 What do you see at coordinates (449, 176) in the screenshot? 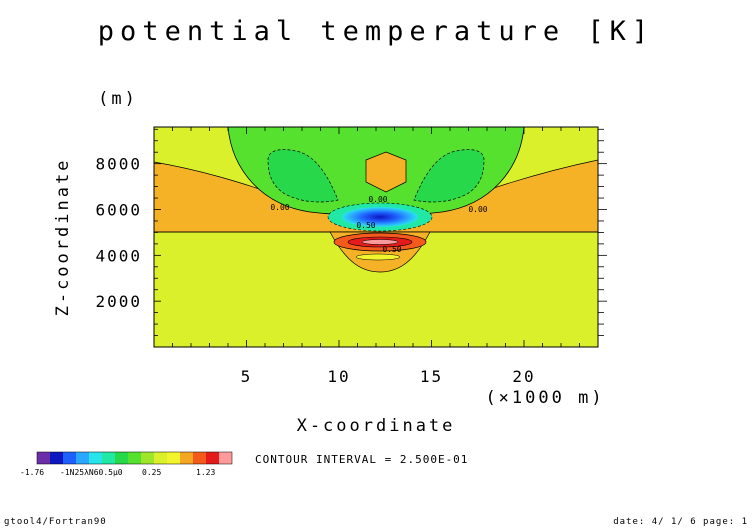
I see `green-right-lobe` at bounding box center [449, 176].